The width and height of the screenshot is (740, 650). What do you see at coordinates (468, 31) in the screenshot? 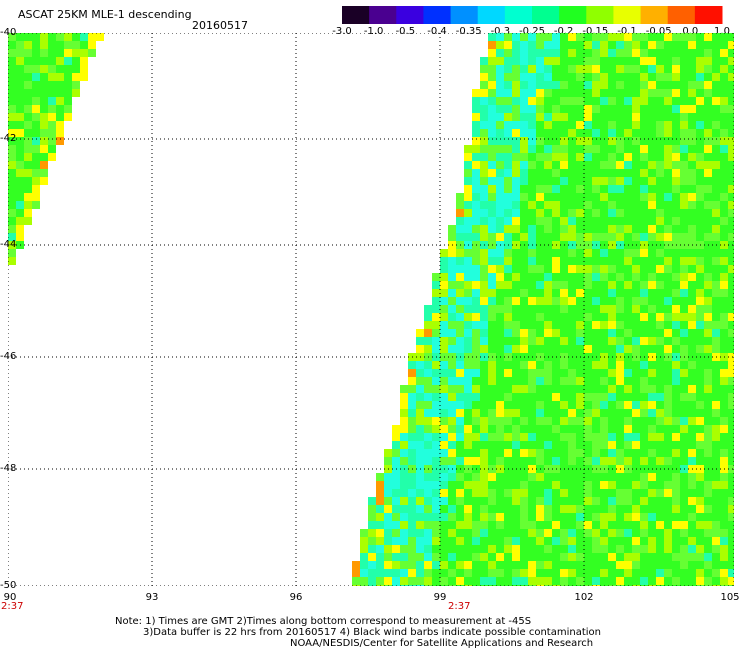
I see `colorbar-tick-label: -0.35` at bounding box center [468, 31].